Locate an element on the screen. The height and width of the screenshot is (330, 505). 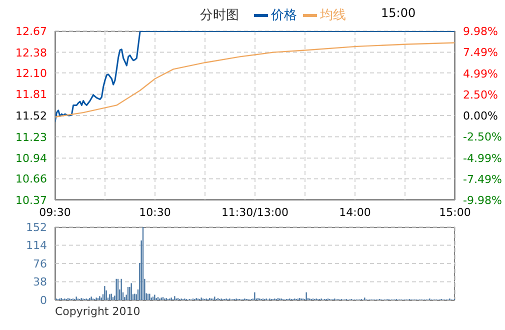
y2-tick-label: -2.50% is located at coordinates (482, 137).